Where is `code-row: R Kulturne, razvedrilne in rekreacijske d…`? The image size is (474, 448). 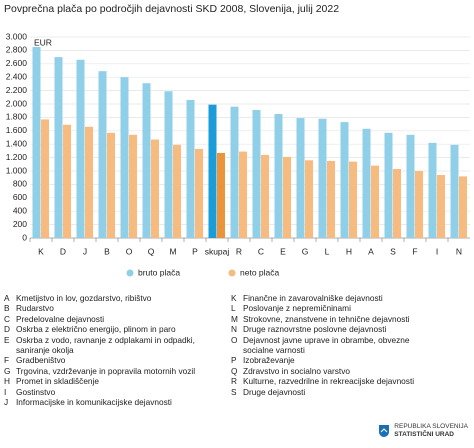
code-row: R Kulturne, razvedrilne in rekreacijske d… is located at coordinates (341, 381).